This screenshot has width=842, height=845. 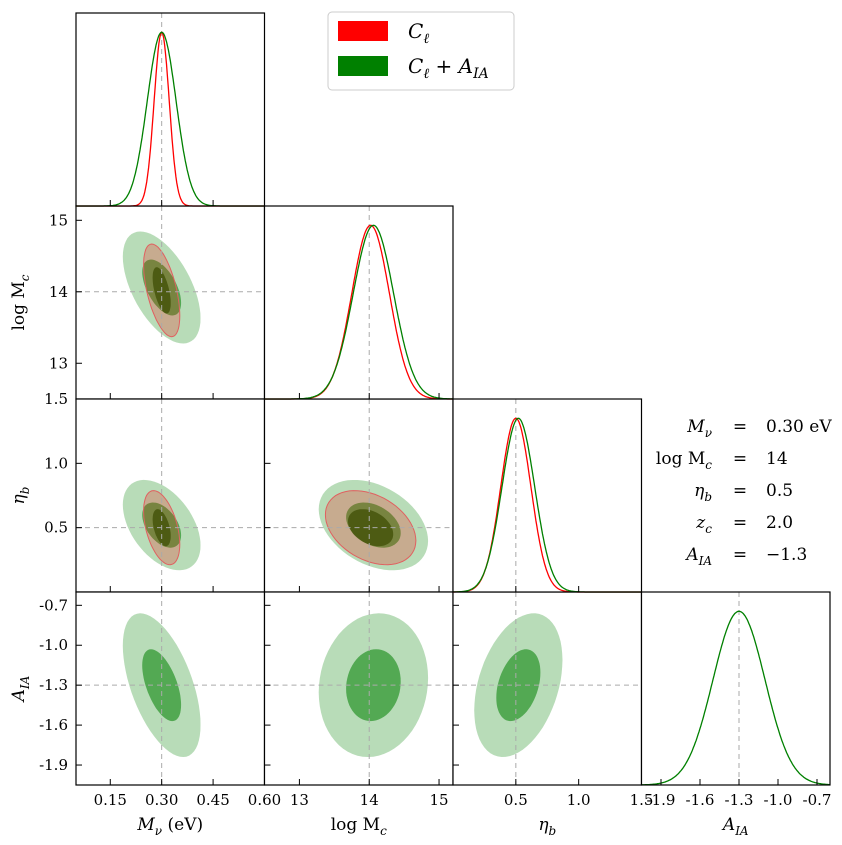 What do you see at coordinates (699, 428) in the screenshot?
I see `fiducial-param-name: Mν` at bounding box center [699, 428].